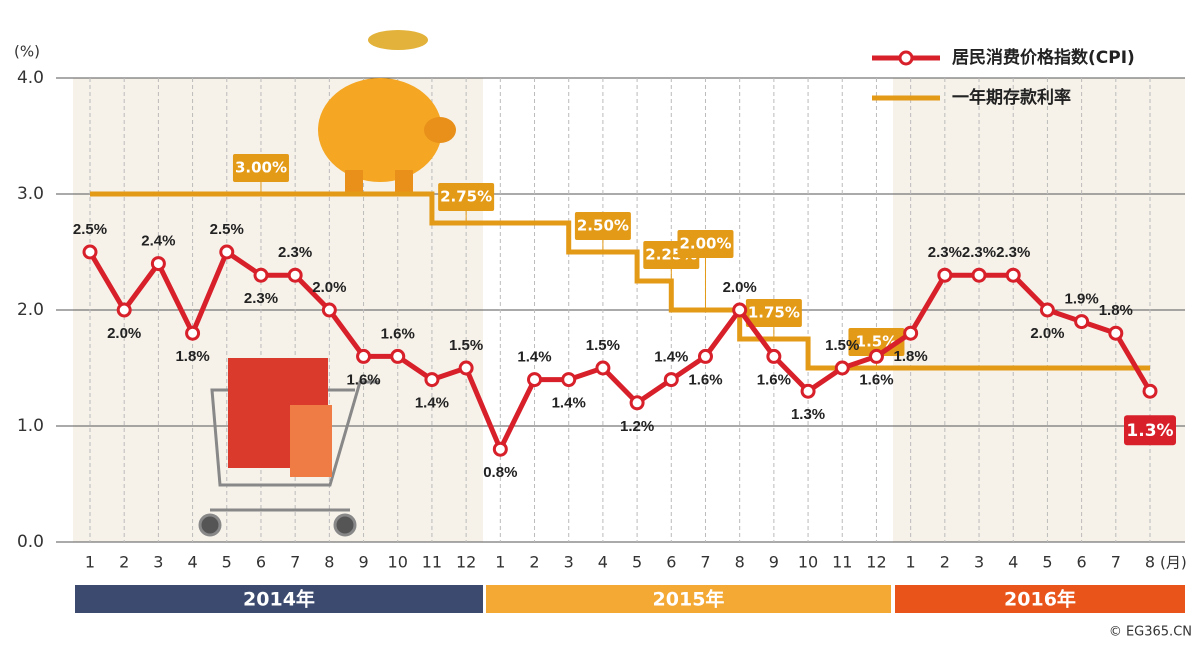 Image resolution: width=1200 pixels, height=646 pixels. Describe the element at coordinates (1150, 632) in the screenshot. I see `source: © EG365.CN` at that location.